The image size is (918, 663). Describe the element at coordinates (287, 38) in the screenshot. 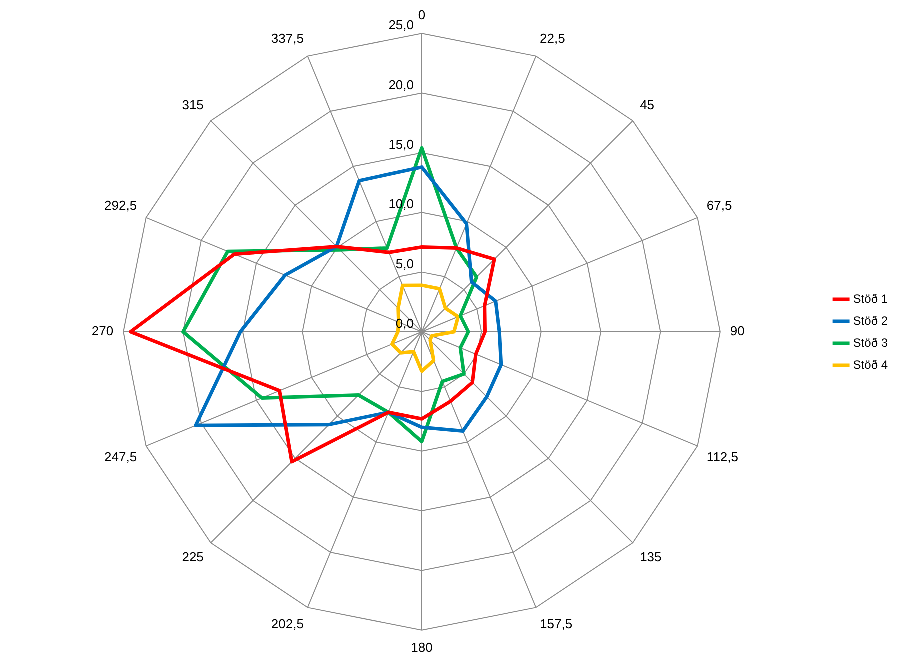

I see `spoke-label: 337,5` at that location.